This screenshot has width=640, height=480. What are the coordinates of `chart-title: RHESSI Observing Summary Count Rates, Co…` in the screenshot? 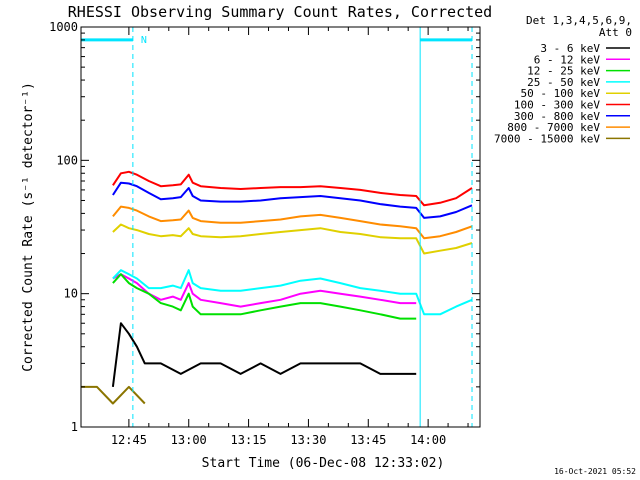 It's located at (280, 12).